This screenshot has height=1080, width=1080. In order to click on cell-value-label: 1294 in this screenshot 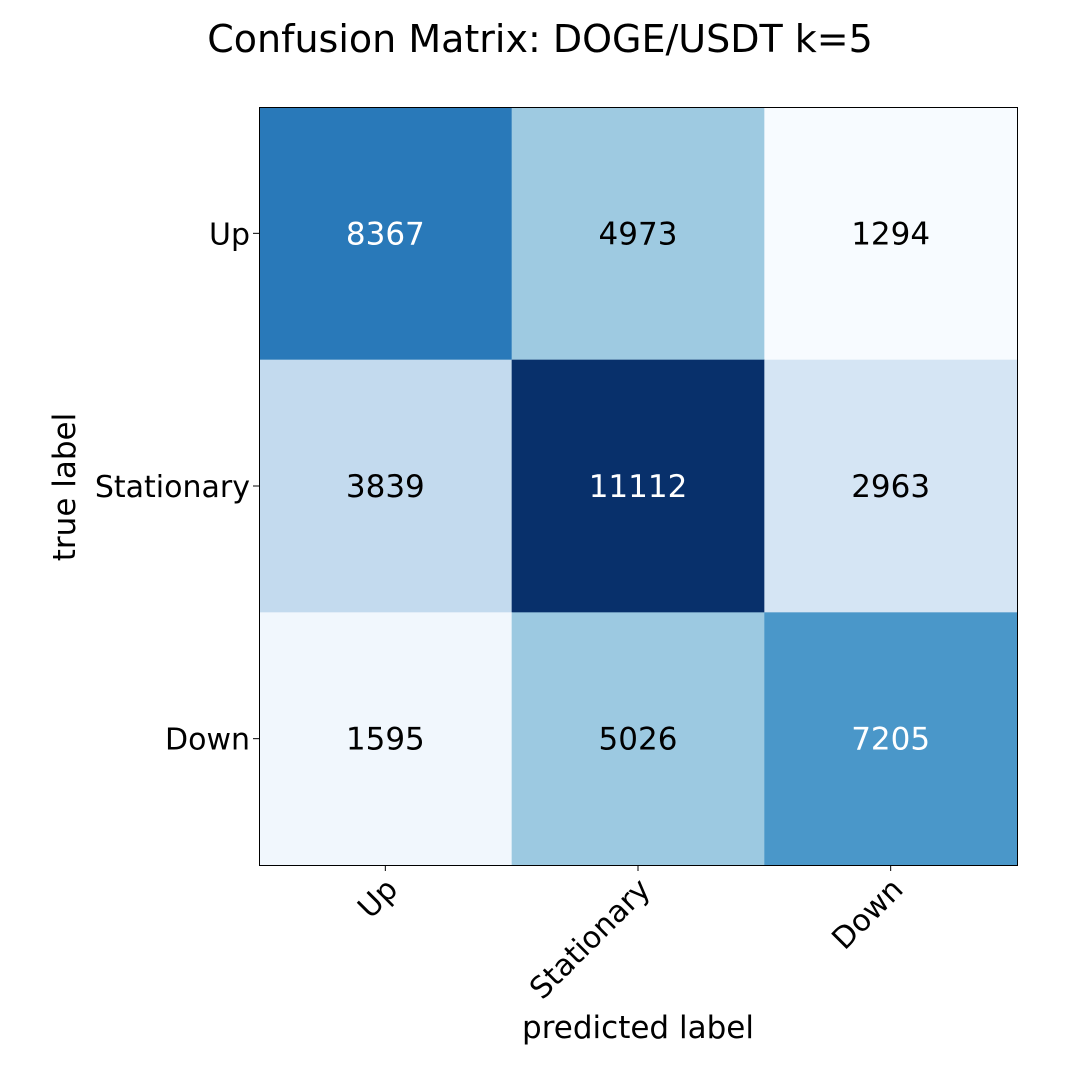, I will do `click(890, 234)`.